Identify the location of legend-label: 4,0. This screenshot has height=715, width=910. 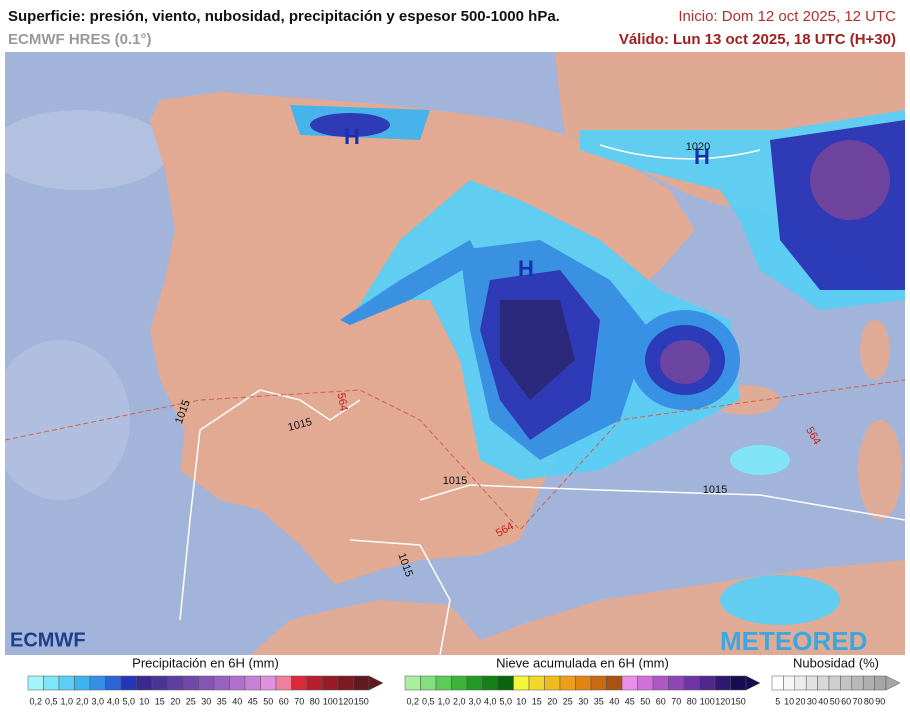
(113, 701).